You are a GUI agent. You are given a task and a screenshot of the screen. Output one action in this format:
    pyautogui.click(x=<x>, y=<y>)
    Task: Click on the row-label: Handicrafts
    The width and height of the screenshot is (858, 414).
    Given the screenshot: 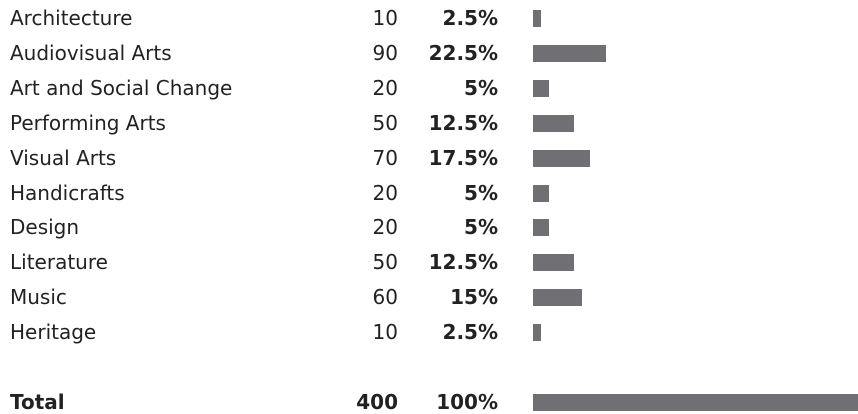 What is the action you would take?
    pyautogui.click(x=67, y=192)
    